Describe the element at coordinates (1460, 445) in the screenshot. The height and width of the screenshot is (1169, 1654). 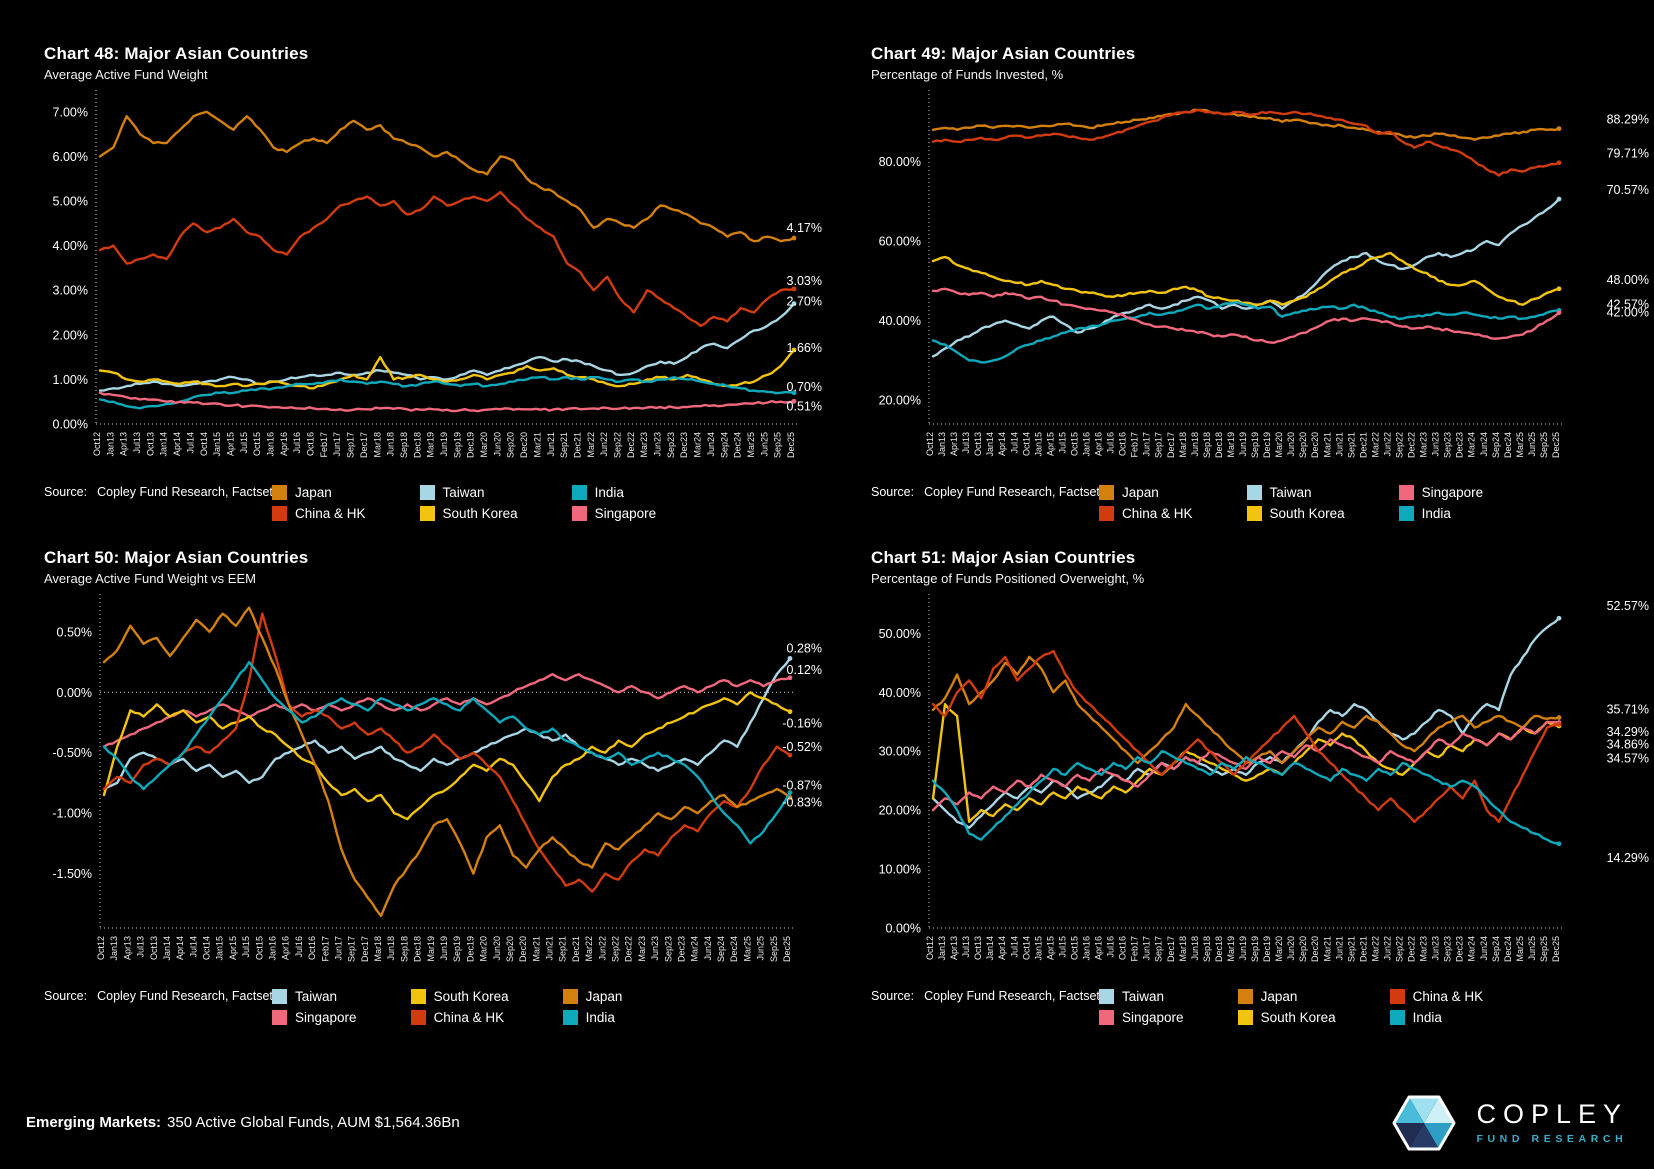
I see `svg-text: Dec23` at that location.